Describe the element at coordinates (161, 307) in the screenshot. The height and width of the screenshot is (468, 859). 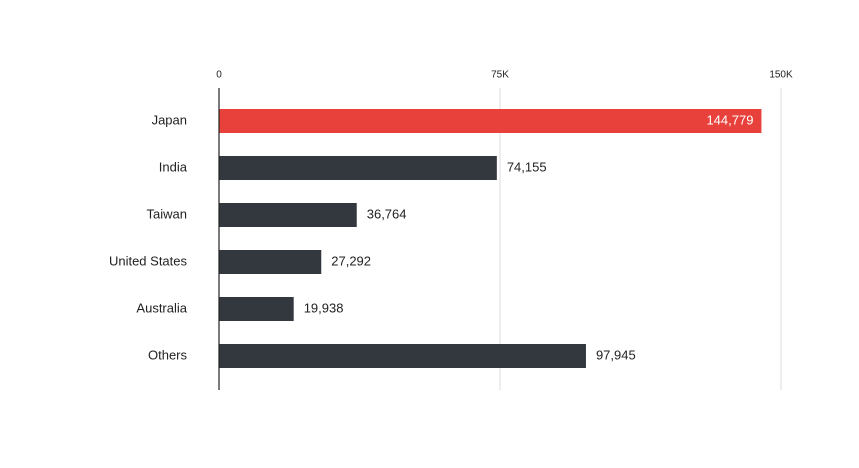
I see `y-tick-label: Australia` at that location.